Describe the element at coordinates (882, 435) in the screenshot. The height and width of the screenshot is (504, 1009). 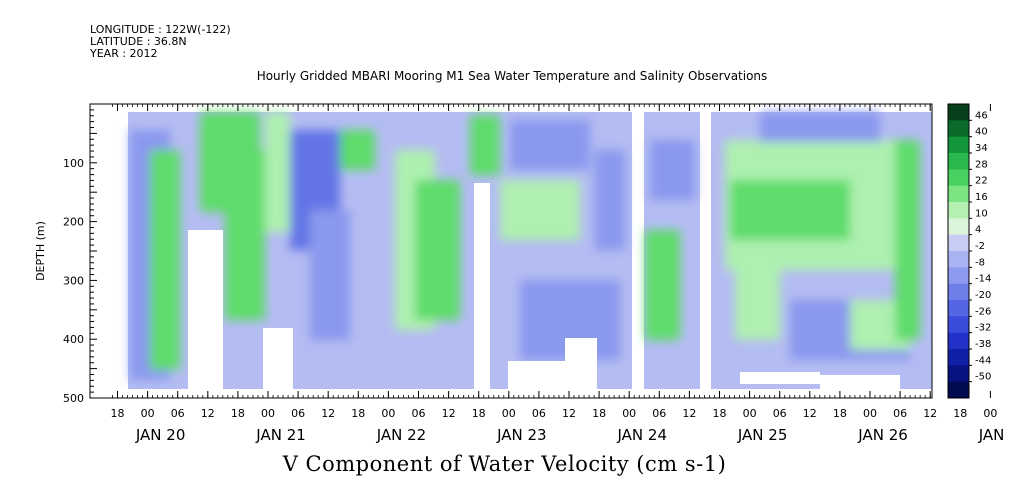
I see `x-date-label: JAN 26` at that location.